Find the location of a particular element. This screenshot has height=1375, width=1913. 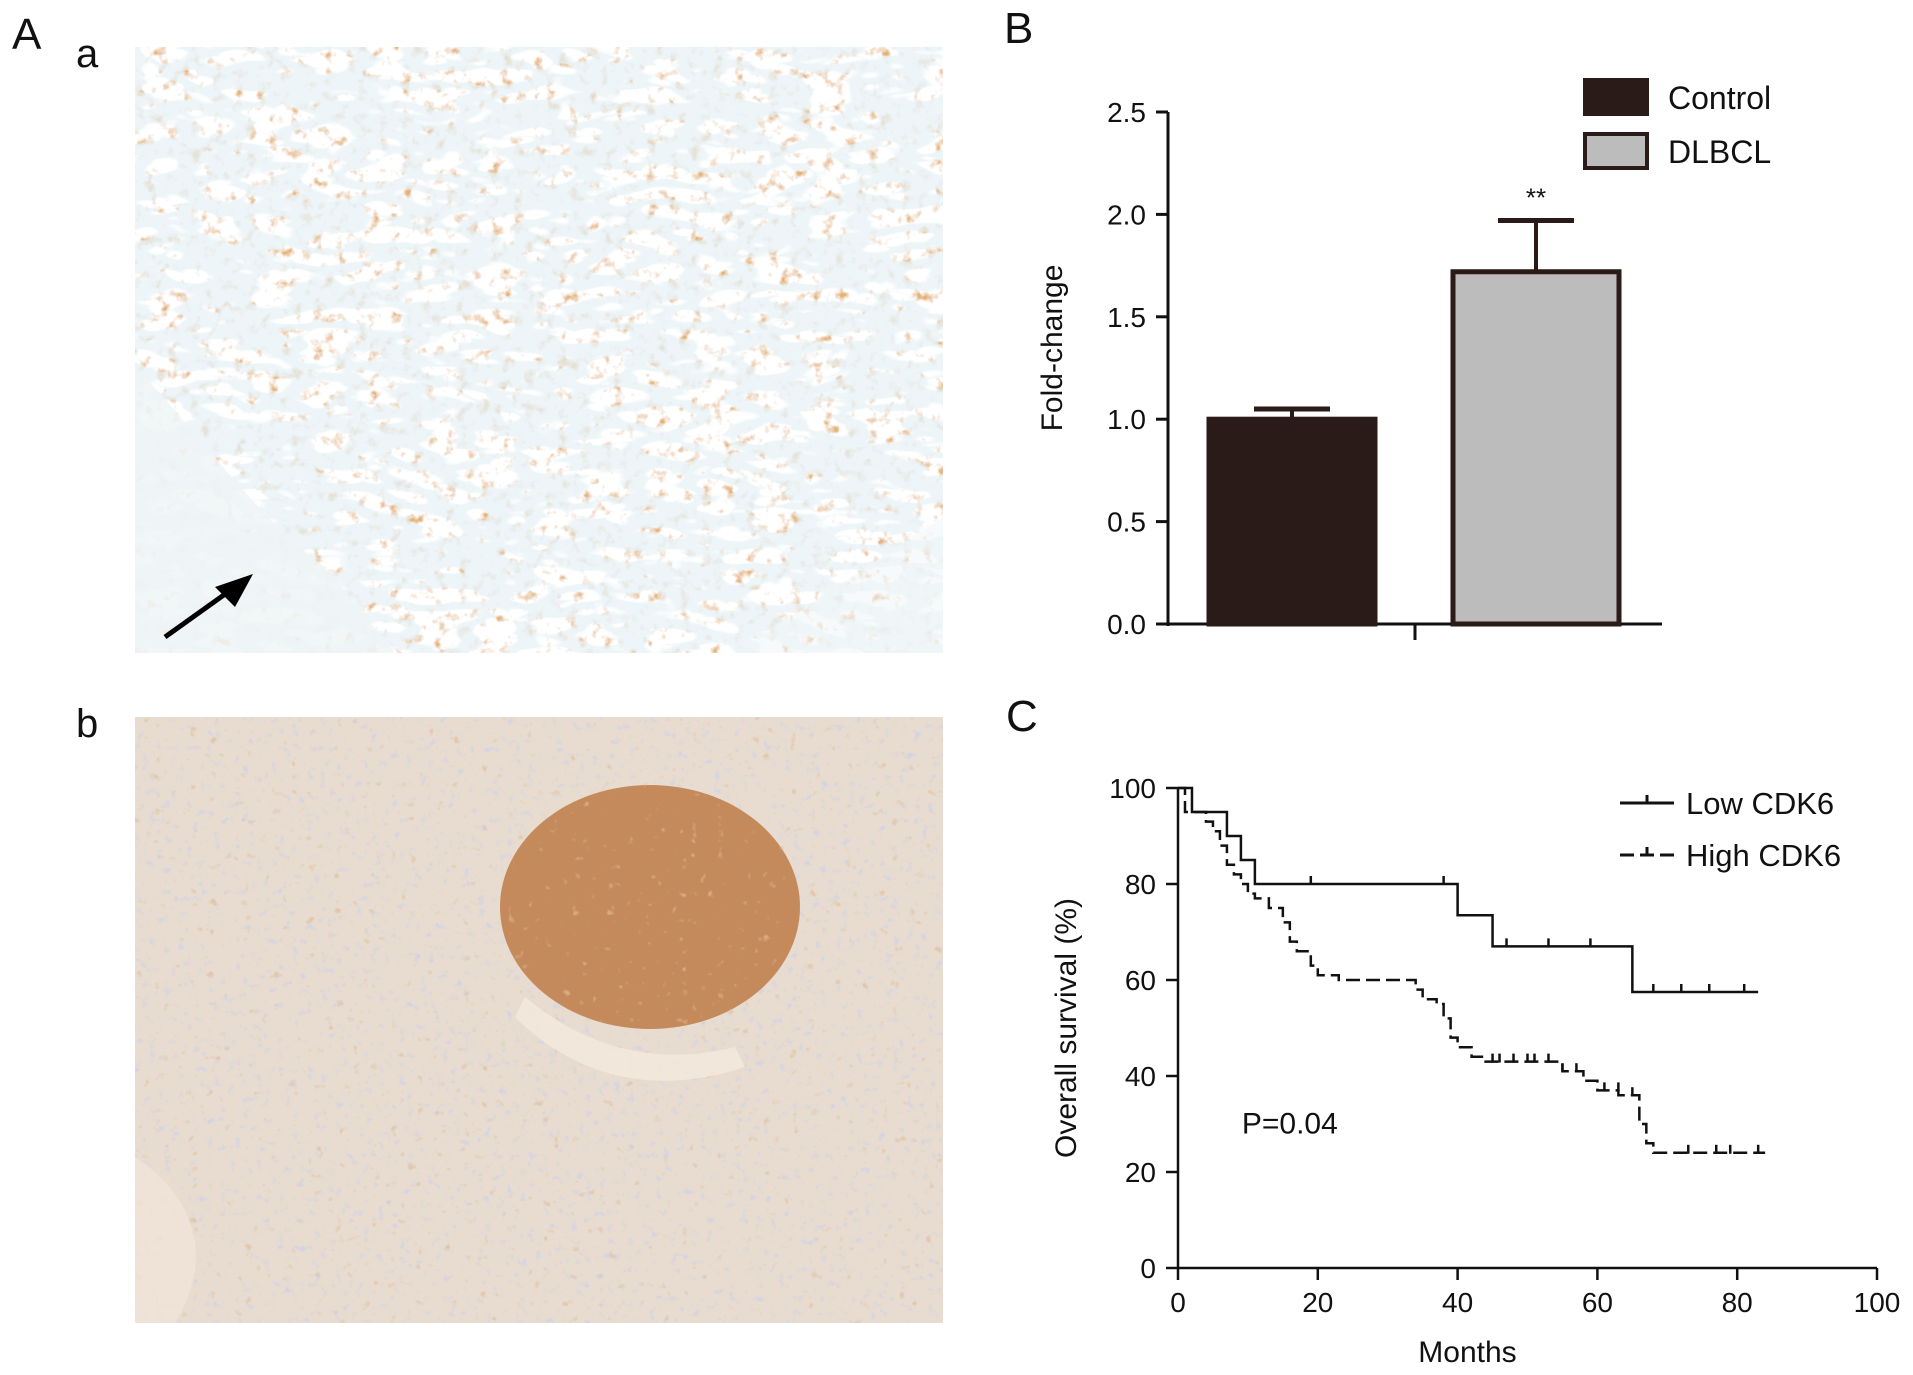

y-tick-label: 40 is located at coordinates (1140, 1076).